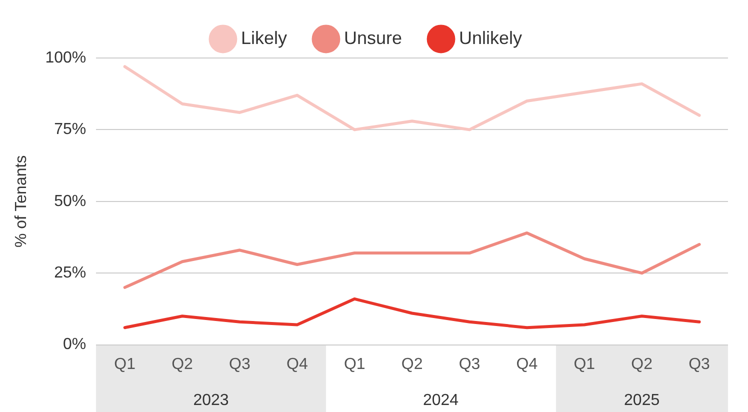  What do you see at coordinates (441, 401) in the screenshot?
I see `text: 2024` at bounding box center [441, 401].